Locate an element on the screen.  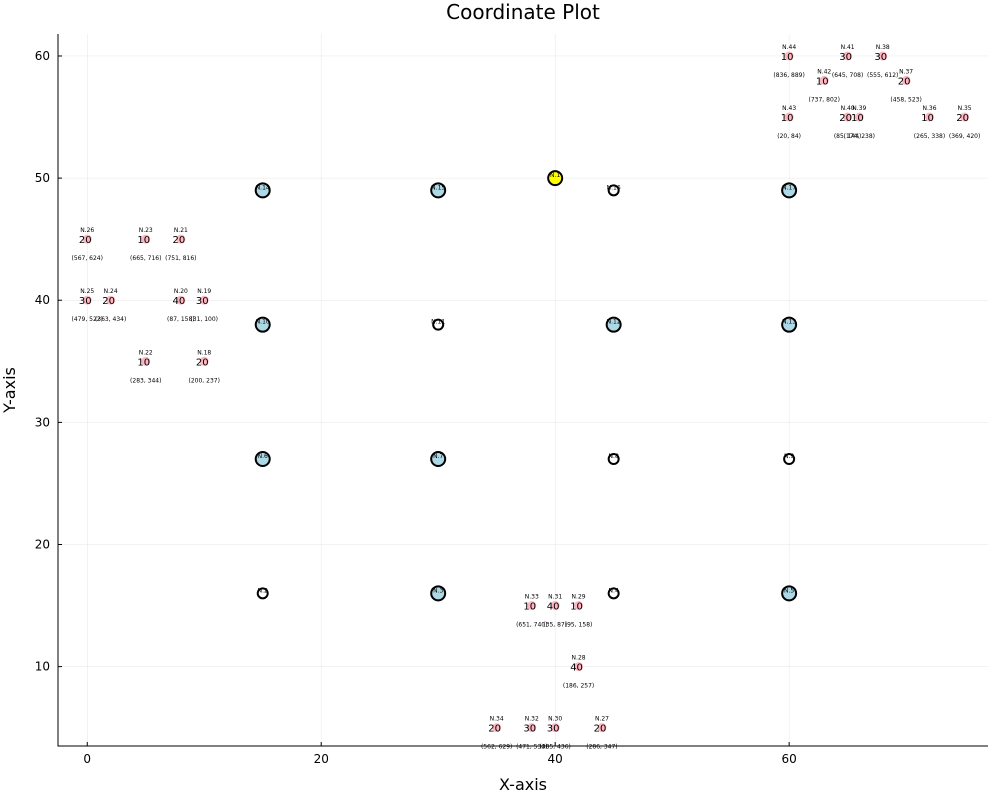
marker-id-label: N.44 is located at coordinates (789, 47).